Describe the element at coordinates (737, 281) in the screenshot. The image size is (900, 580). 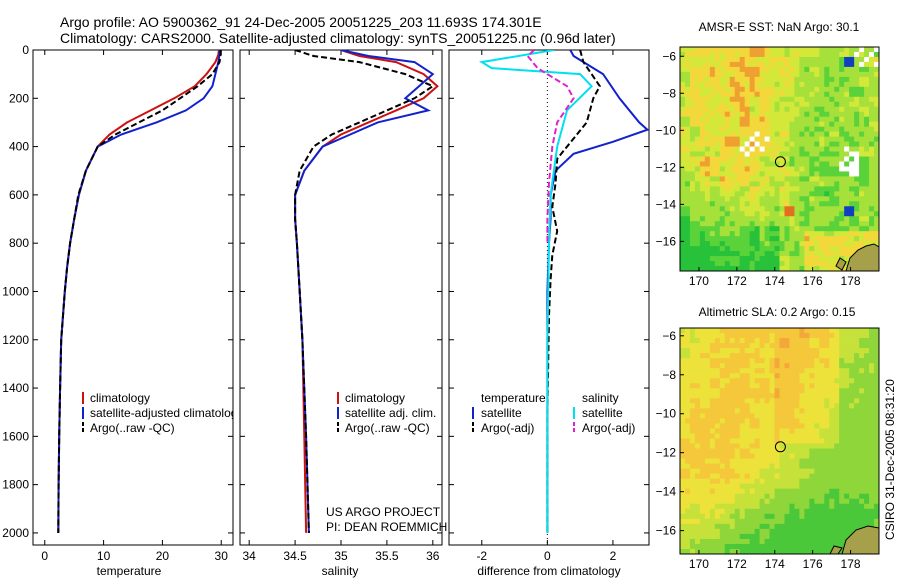
I see `x-tick-label: 172` at that location.